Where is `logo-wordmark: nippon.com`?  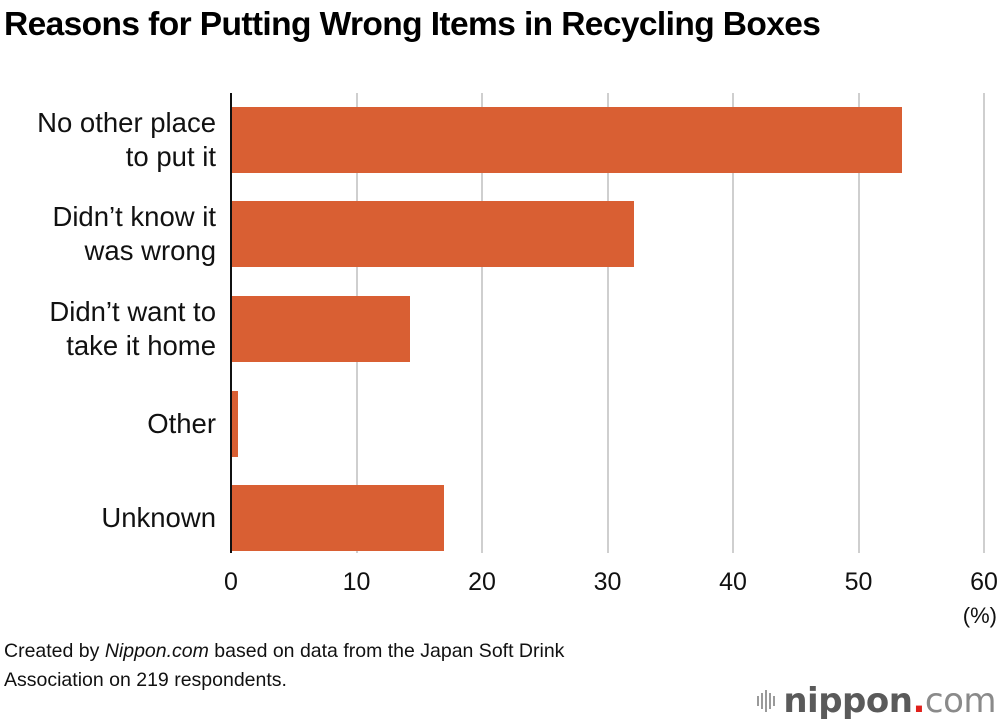
logo-wordmark: nippon.com is located at coordinates (889, 701).